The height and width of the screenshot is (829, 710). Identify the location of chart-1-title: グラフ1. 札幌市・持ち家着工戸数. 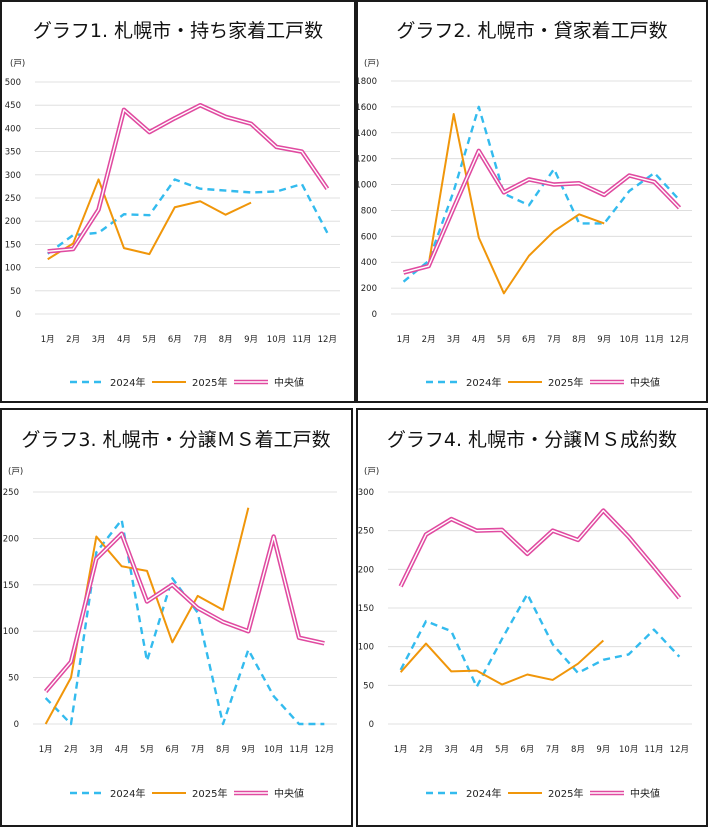
(178, 31).